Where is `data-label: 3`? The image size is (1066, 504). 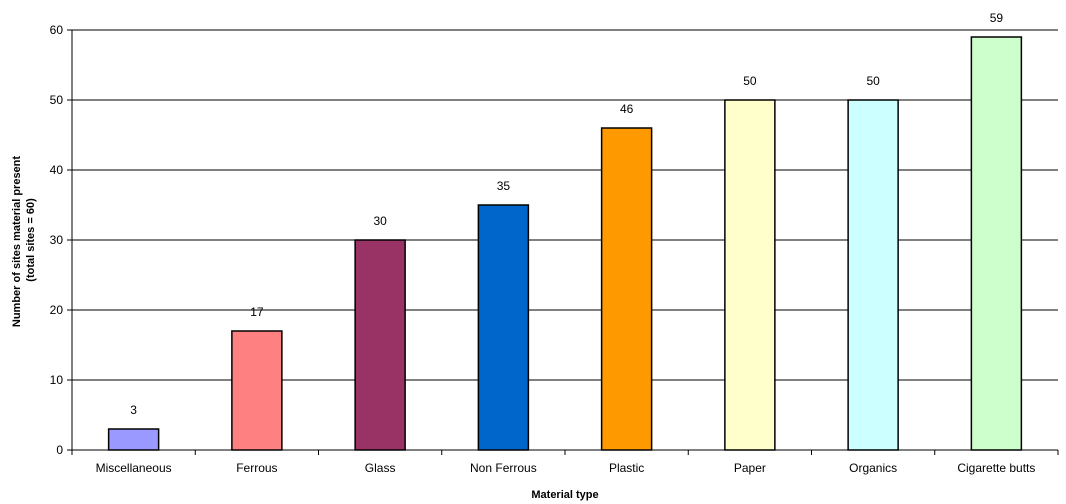
data-label: 3 is located at coordinates (133, 410).